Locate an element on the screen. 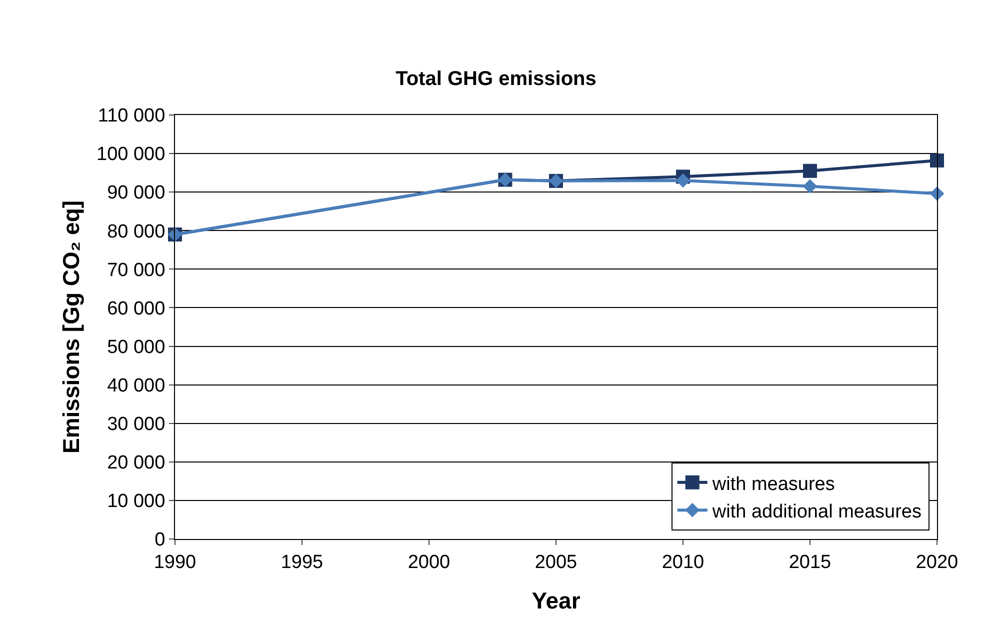 The image size is (992, 644). x-tick-label: 2000 is located at coordinates (429, 562).